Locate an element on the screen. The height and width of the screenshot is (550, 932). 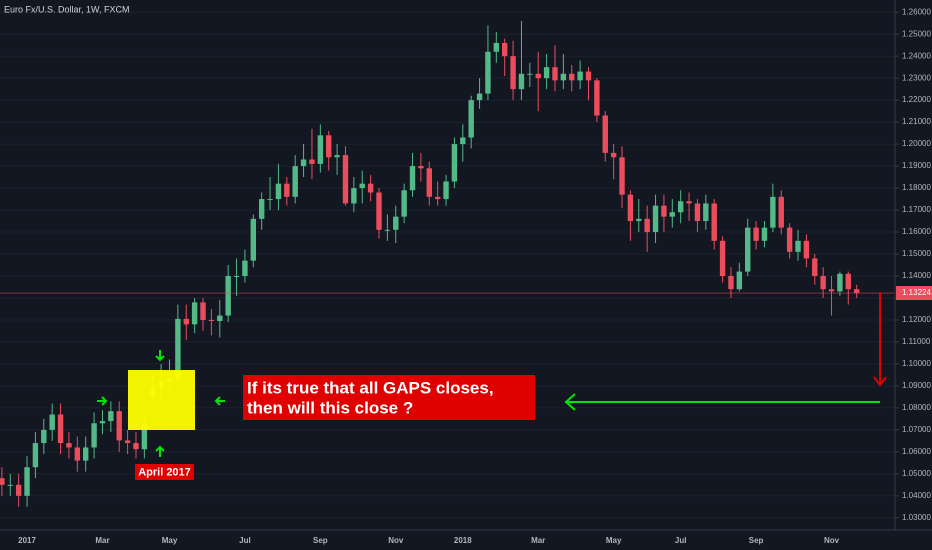
y-tick-label: 1.22000 is located at coordinates (916, 99).